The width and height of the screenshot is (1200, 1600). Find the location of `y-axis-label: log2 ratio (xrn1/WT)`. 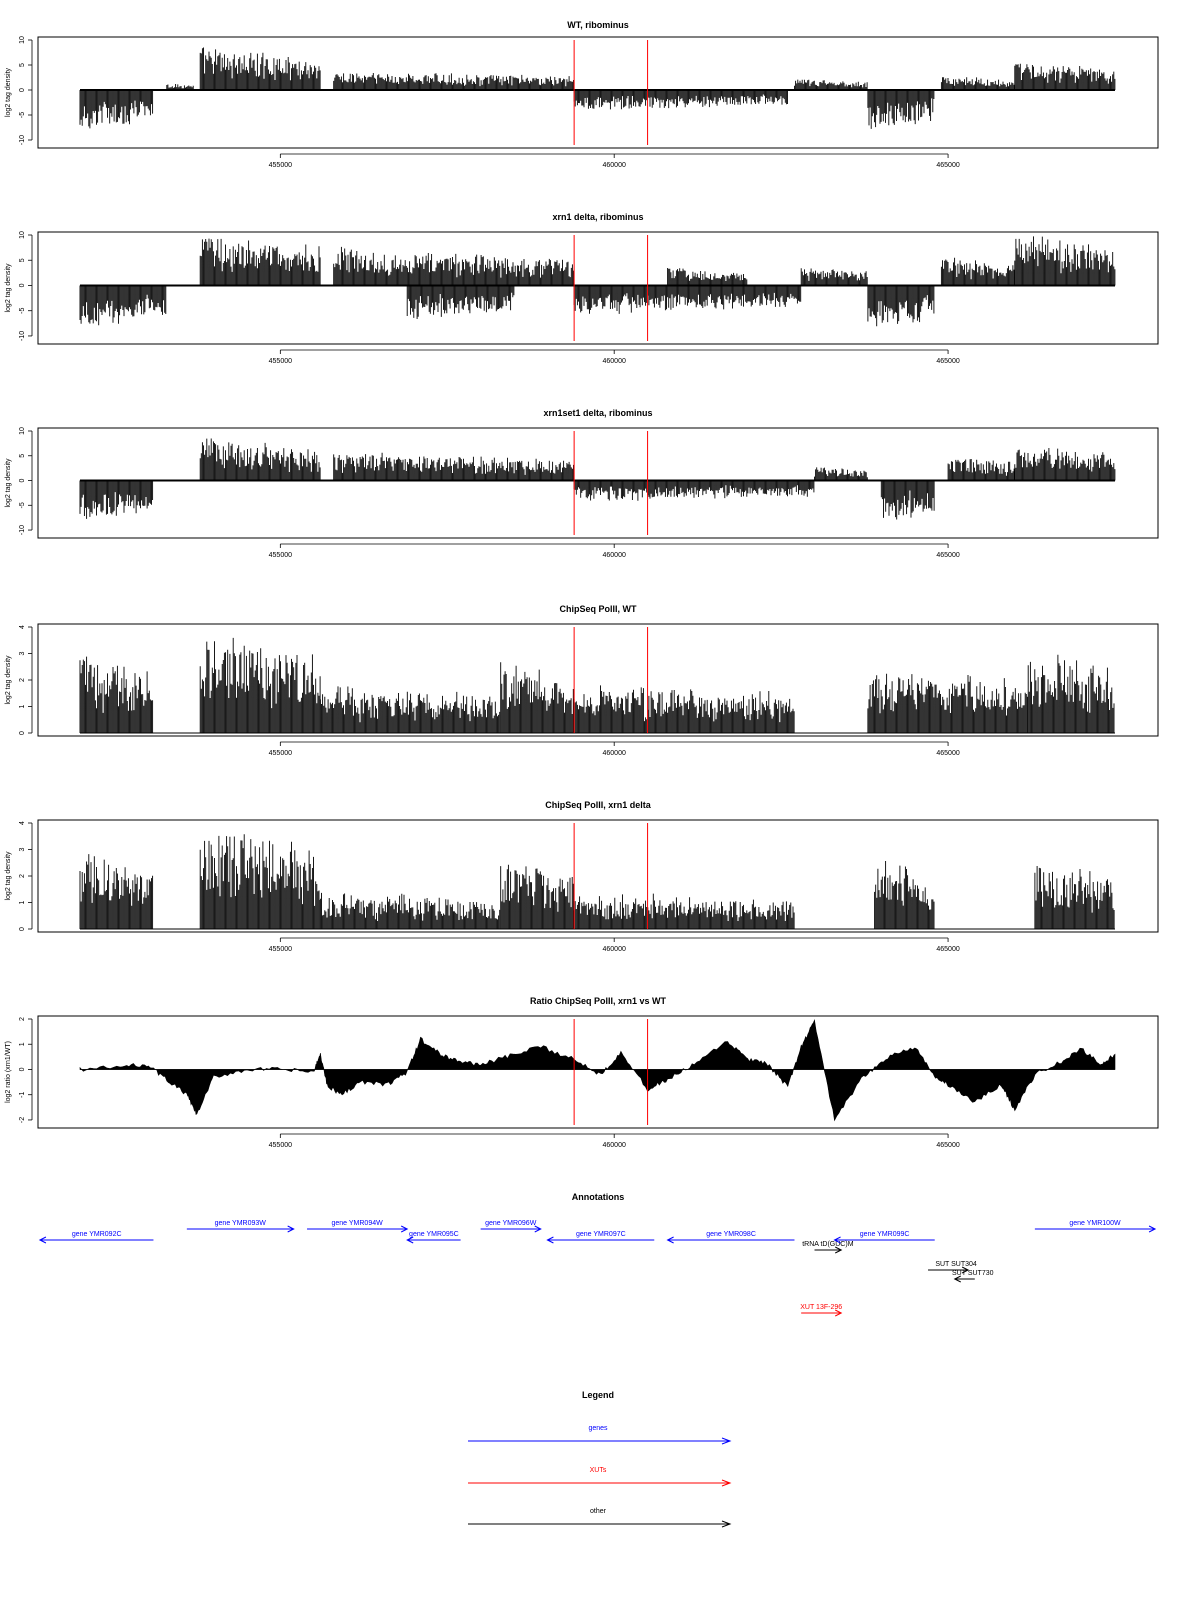

y-axis-label: log2 ratio (xrn1/WT) is located at coordinates (8, 1072).